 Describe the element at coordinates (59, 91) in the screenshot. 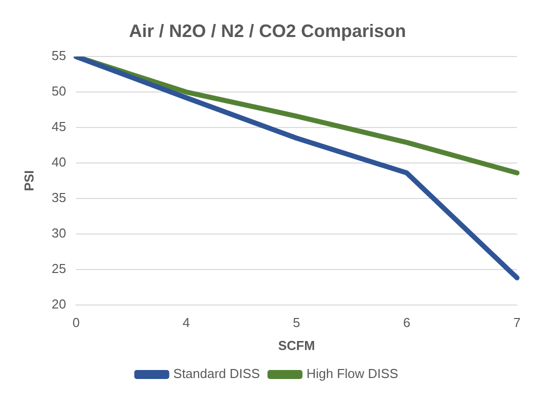

I see `y-tick-label: 50` at that location.